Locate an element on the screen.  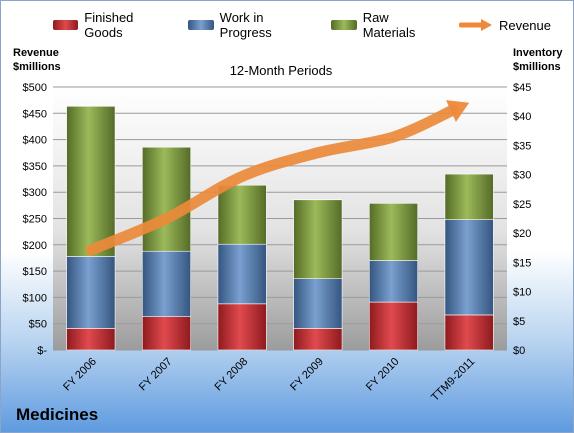
company-name: Medicines is located at coordinates (57, 414).